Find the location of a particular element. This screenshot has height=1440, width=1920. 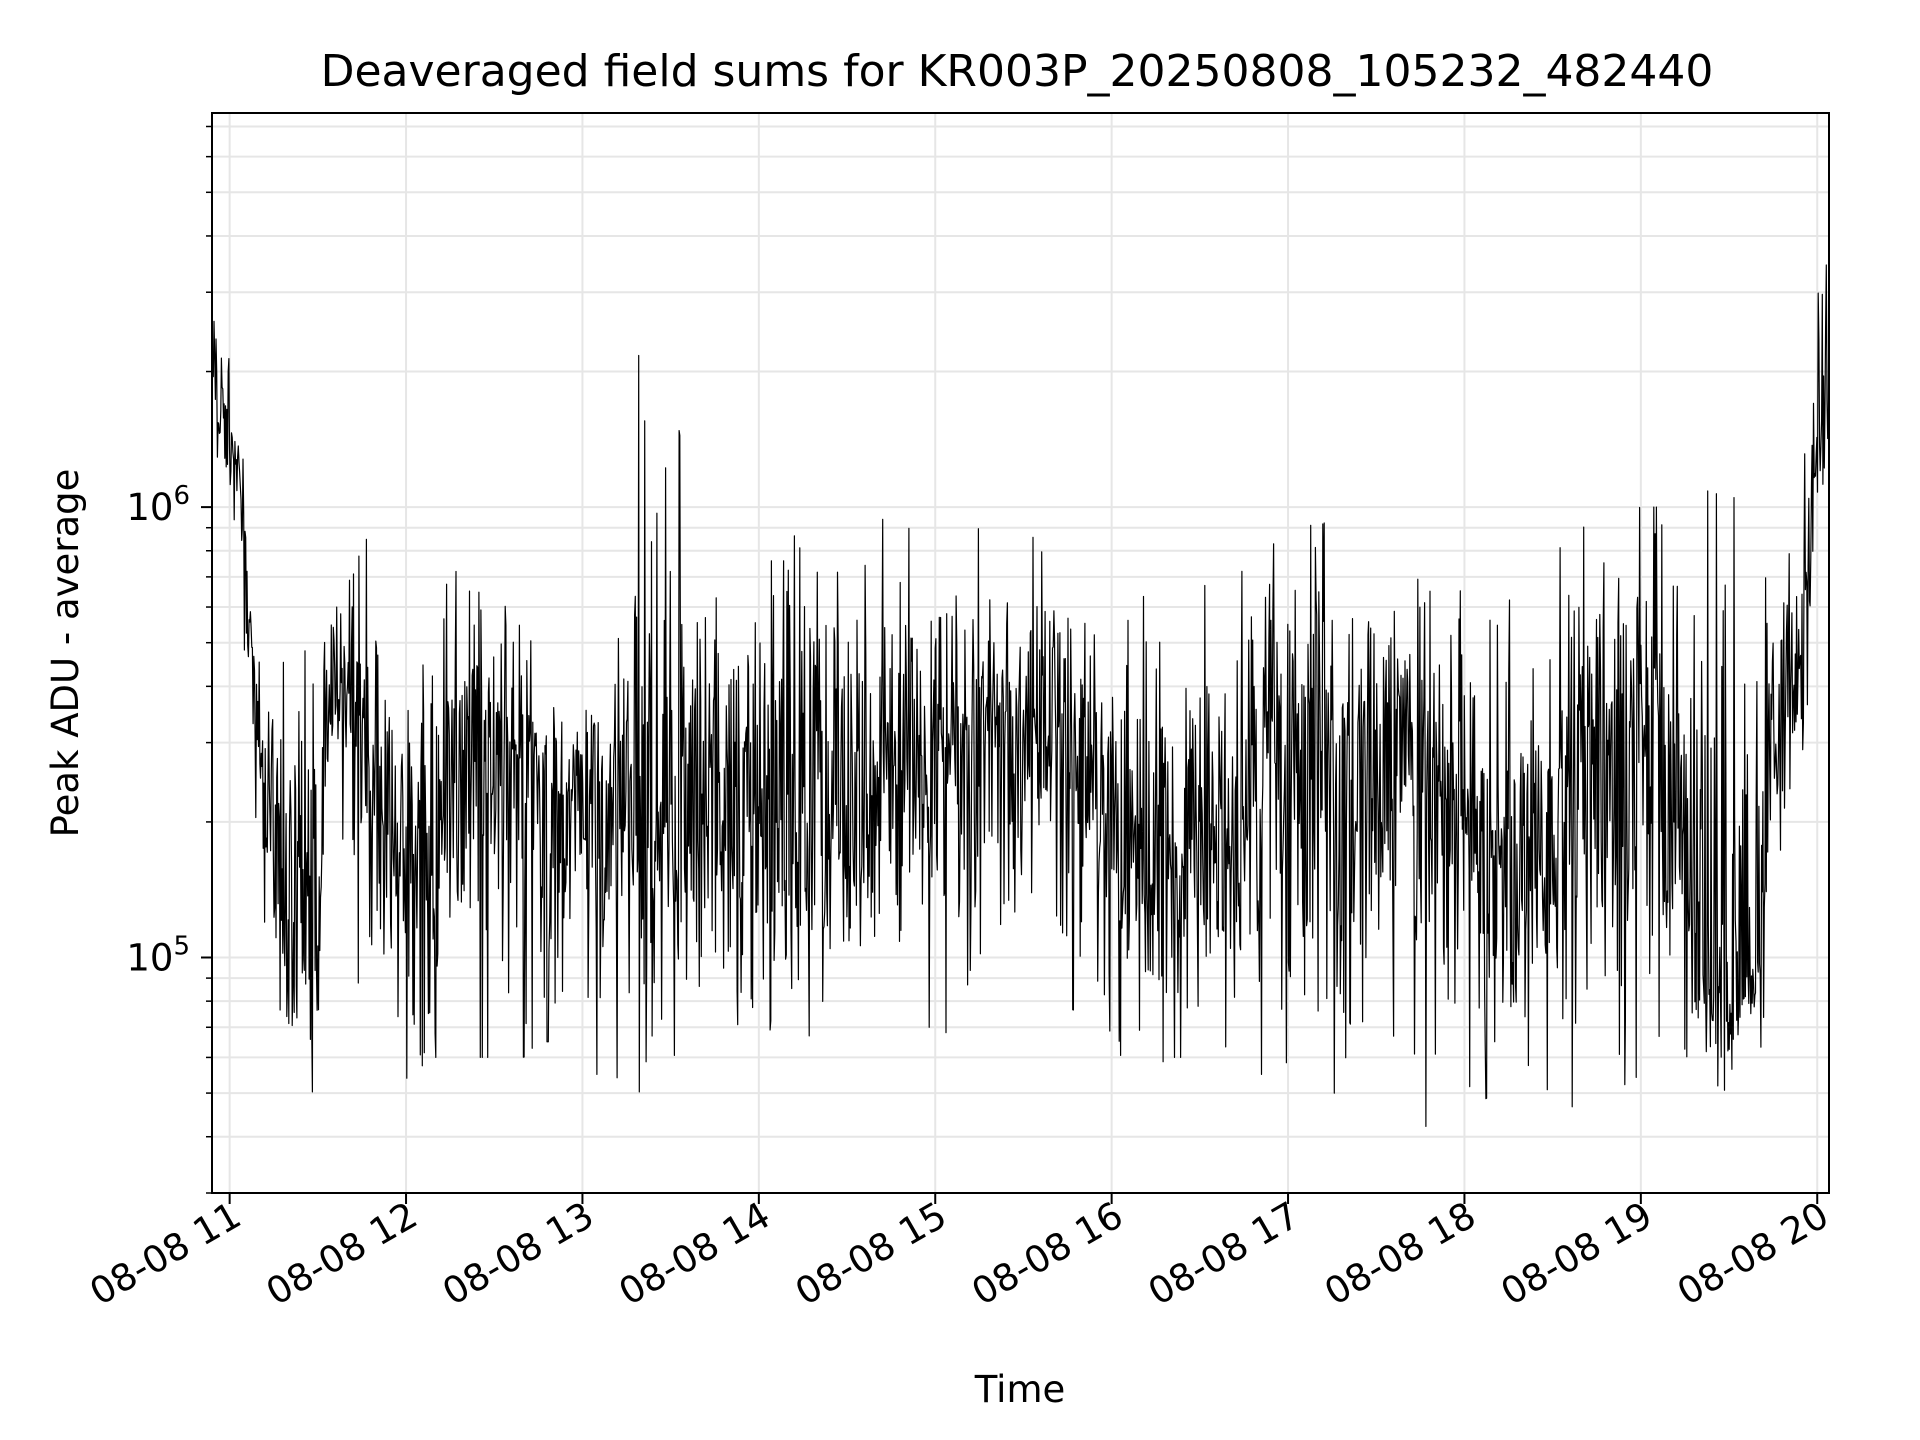

y-axis-label: Peak ADU - average is located at coordinates (65, 653).